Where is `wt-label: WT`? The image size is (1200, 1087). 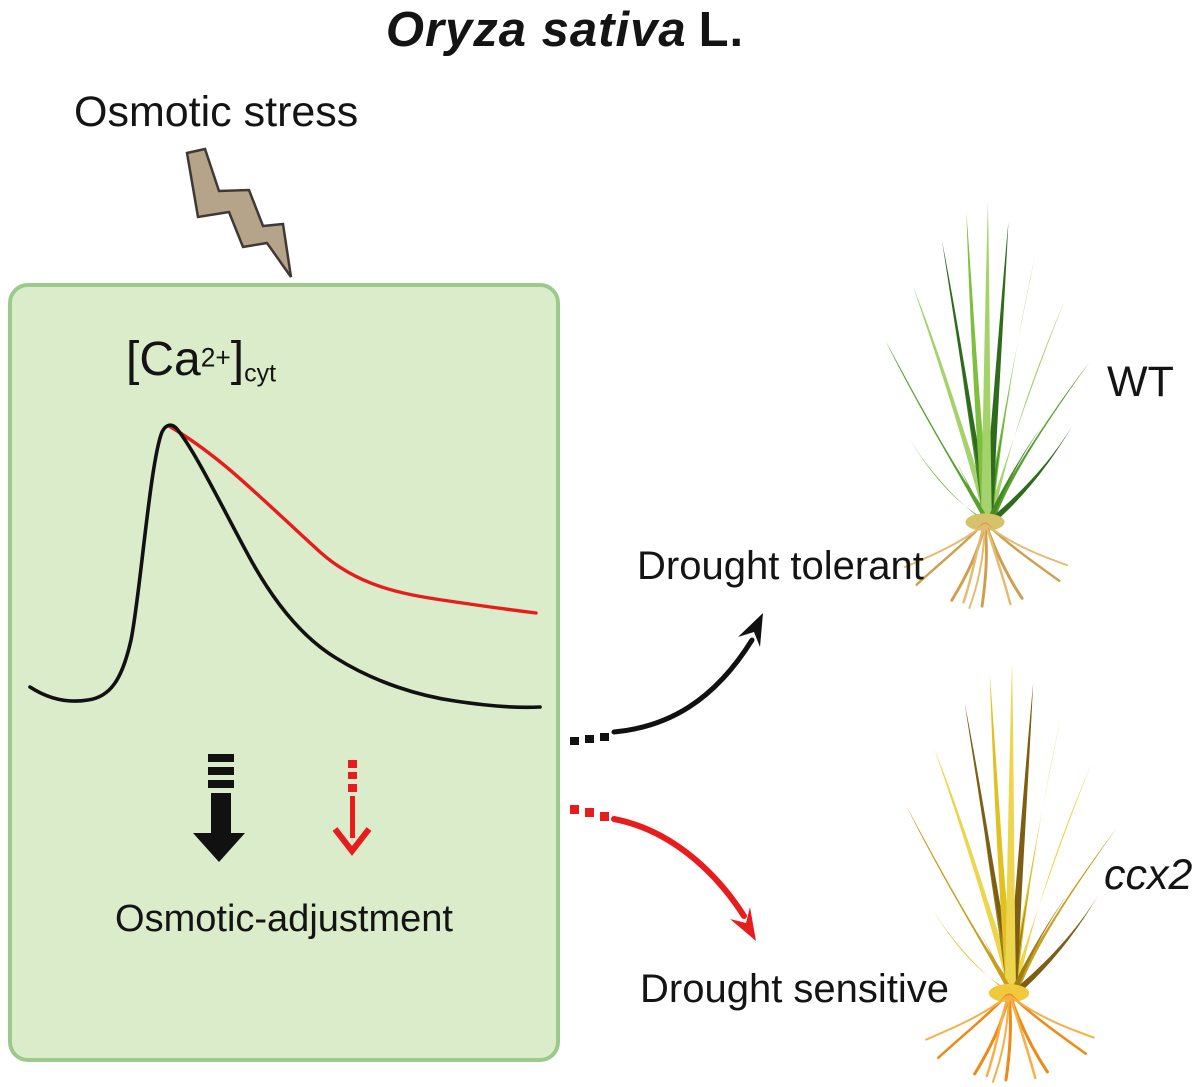 wt-label: WT is located at coordinates (1140, 382).